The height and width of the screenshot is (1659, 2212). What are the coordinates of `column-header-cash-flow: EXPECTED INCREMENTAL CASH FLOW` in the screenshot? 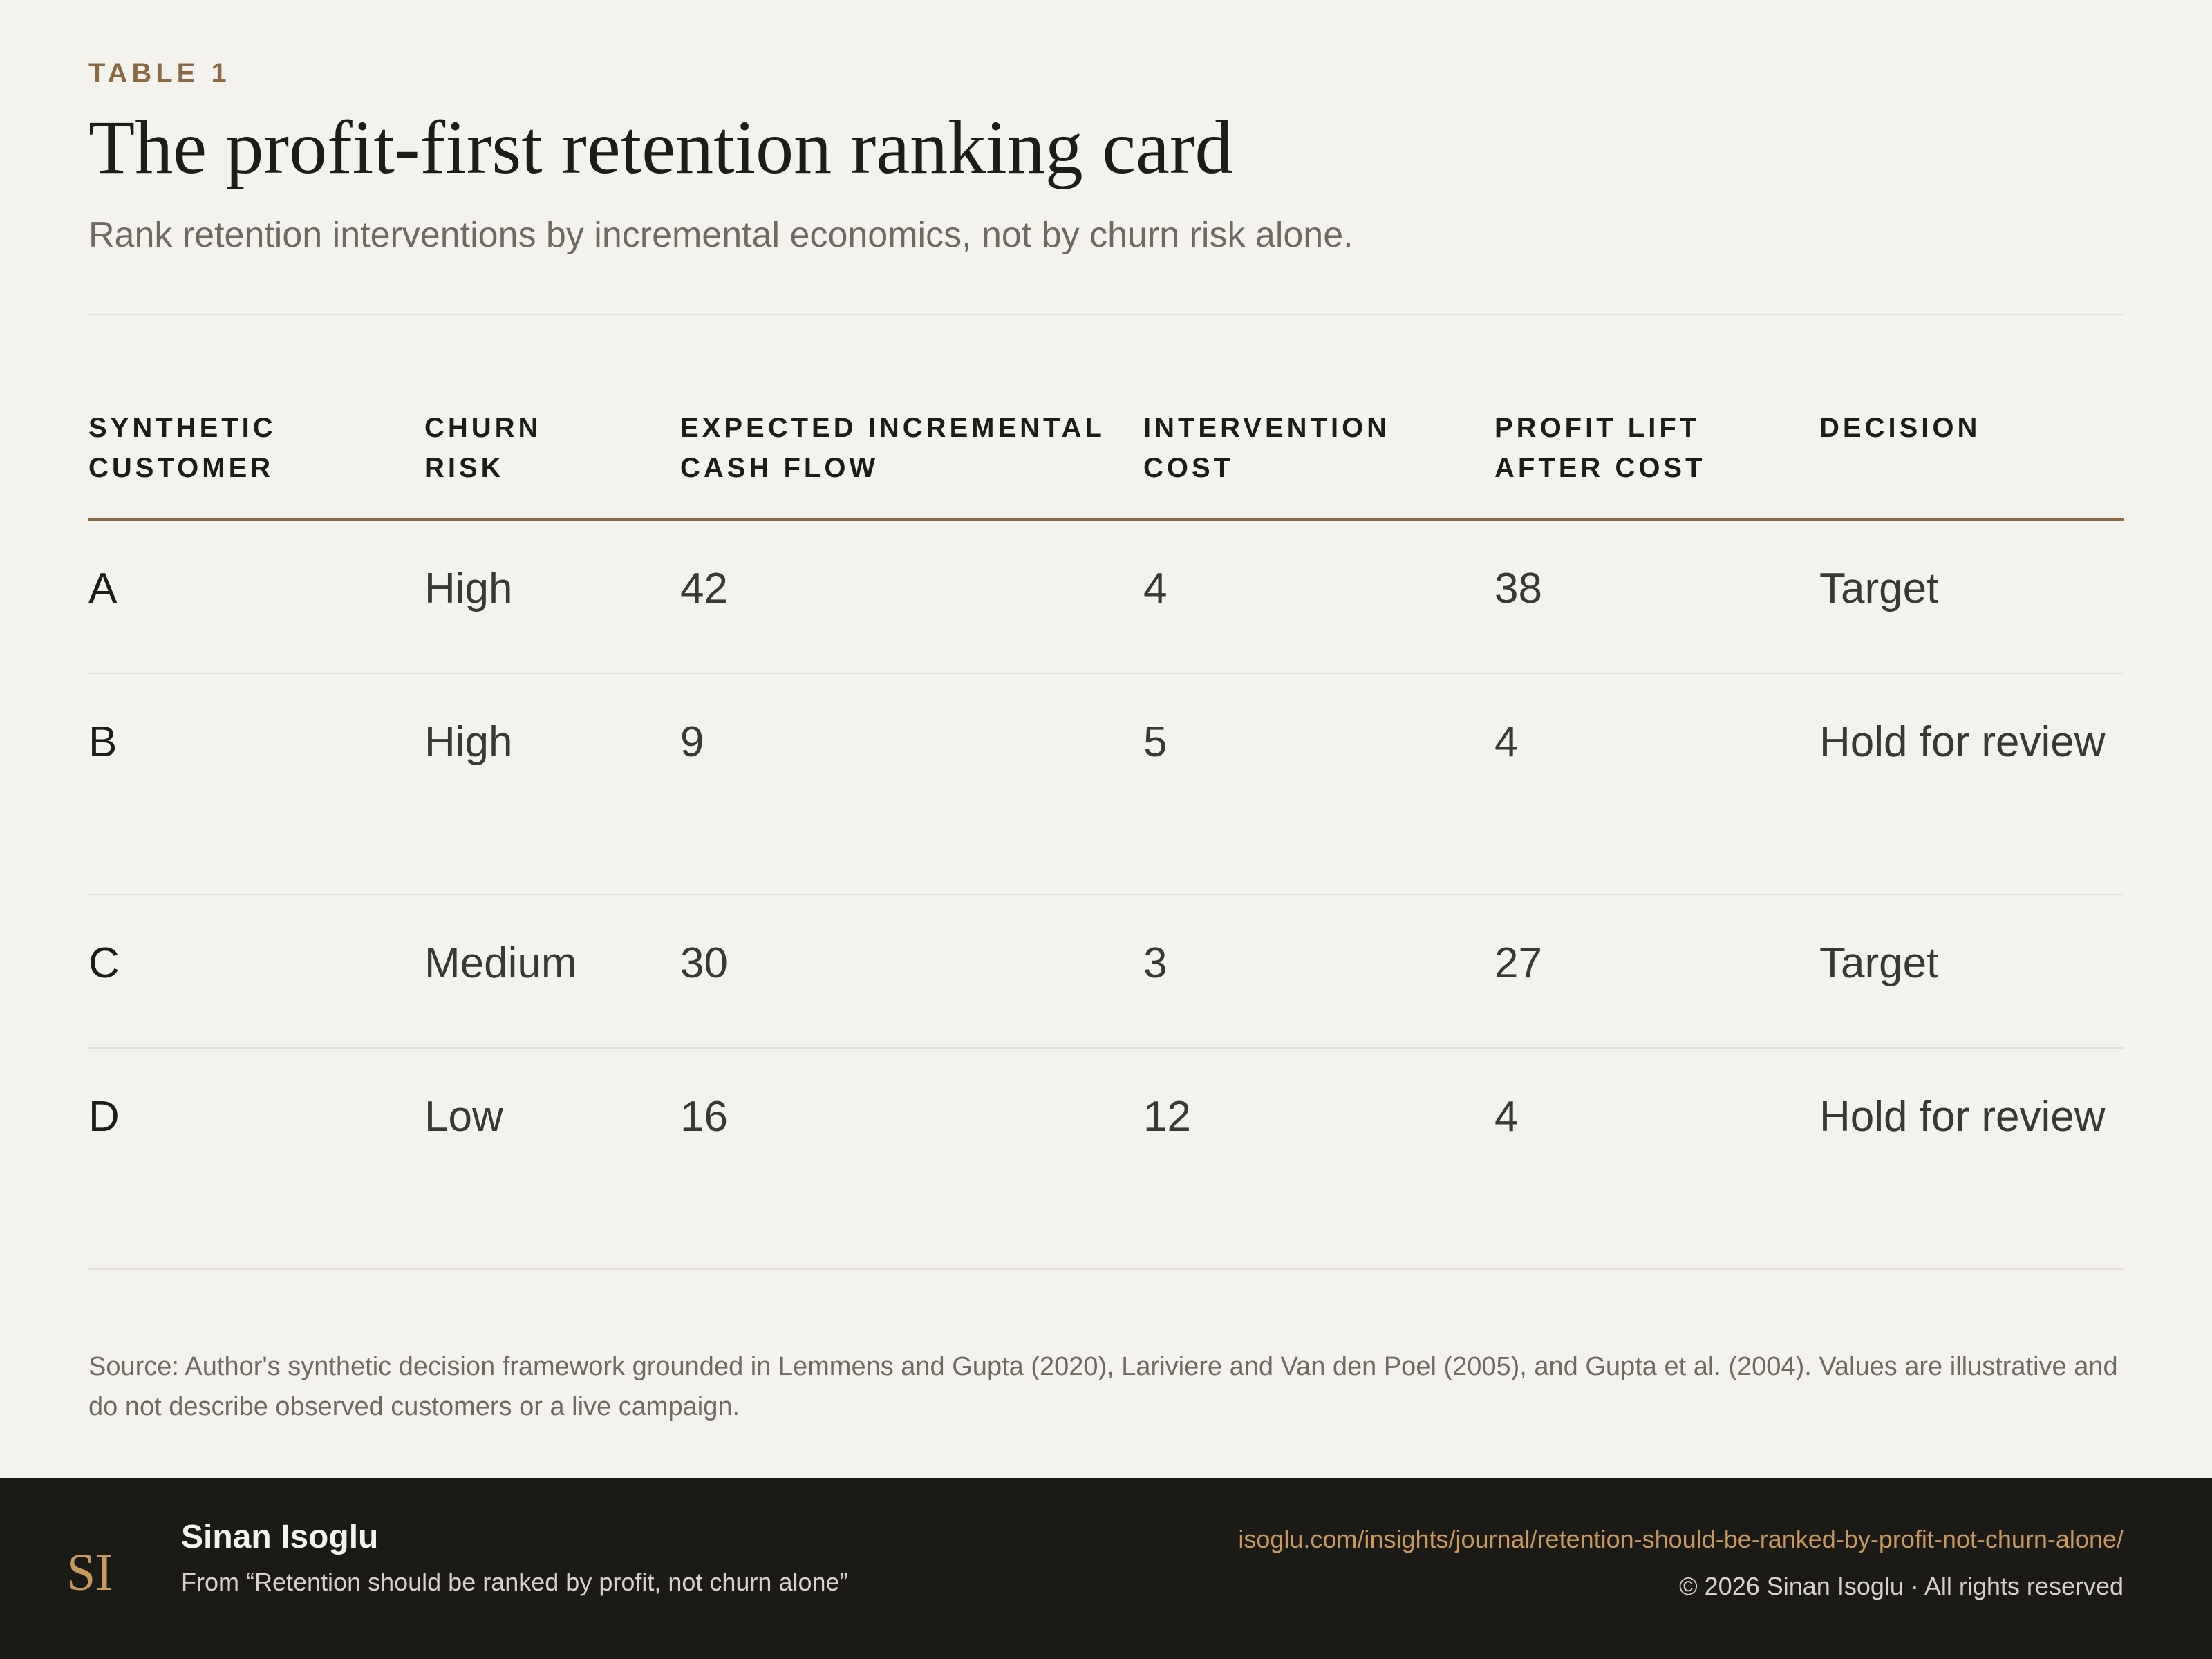 It's located at (892, 448).